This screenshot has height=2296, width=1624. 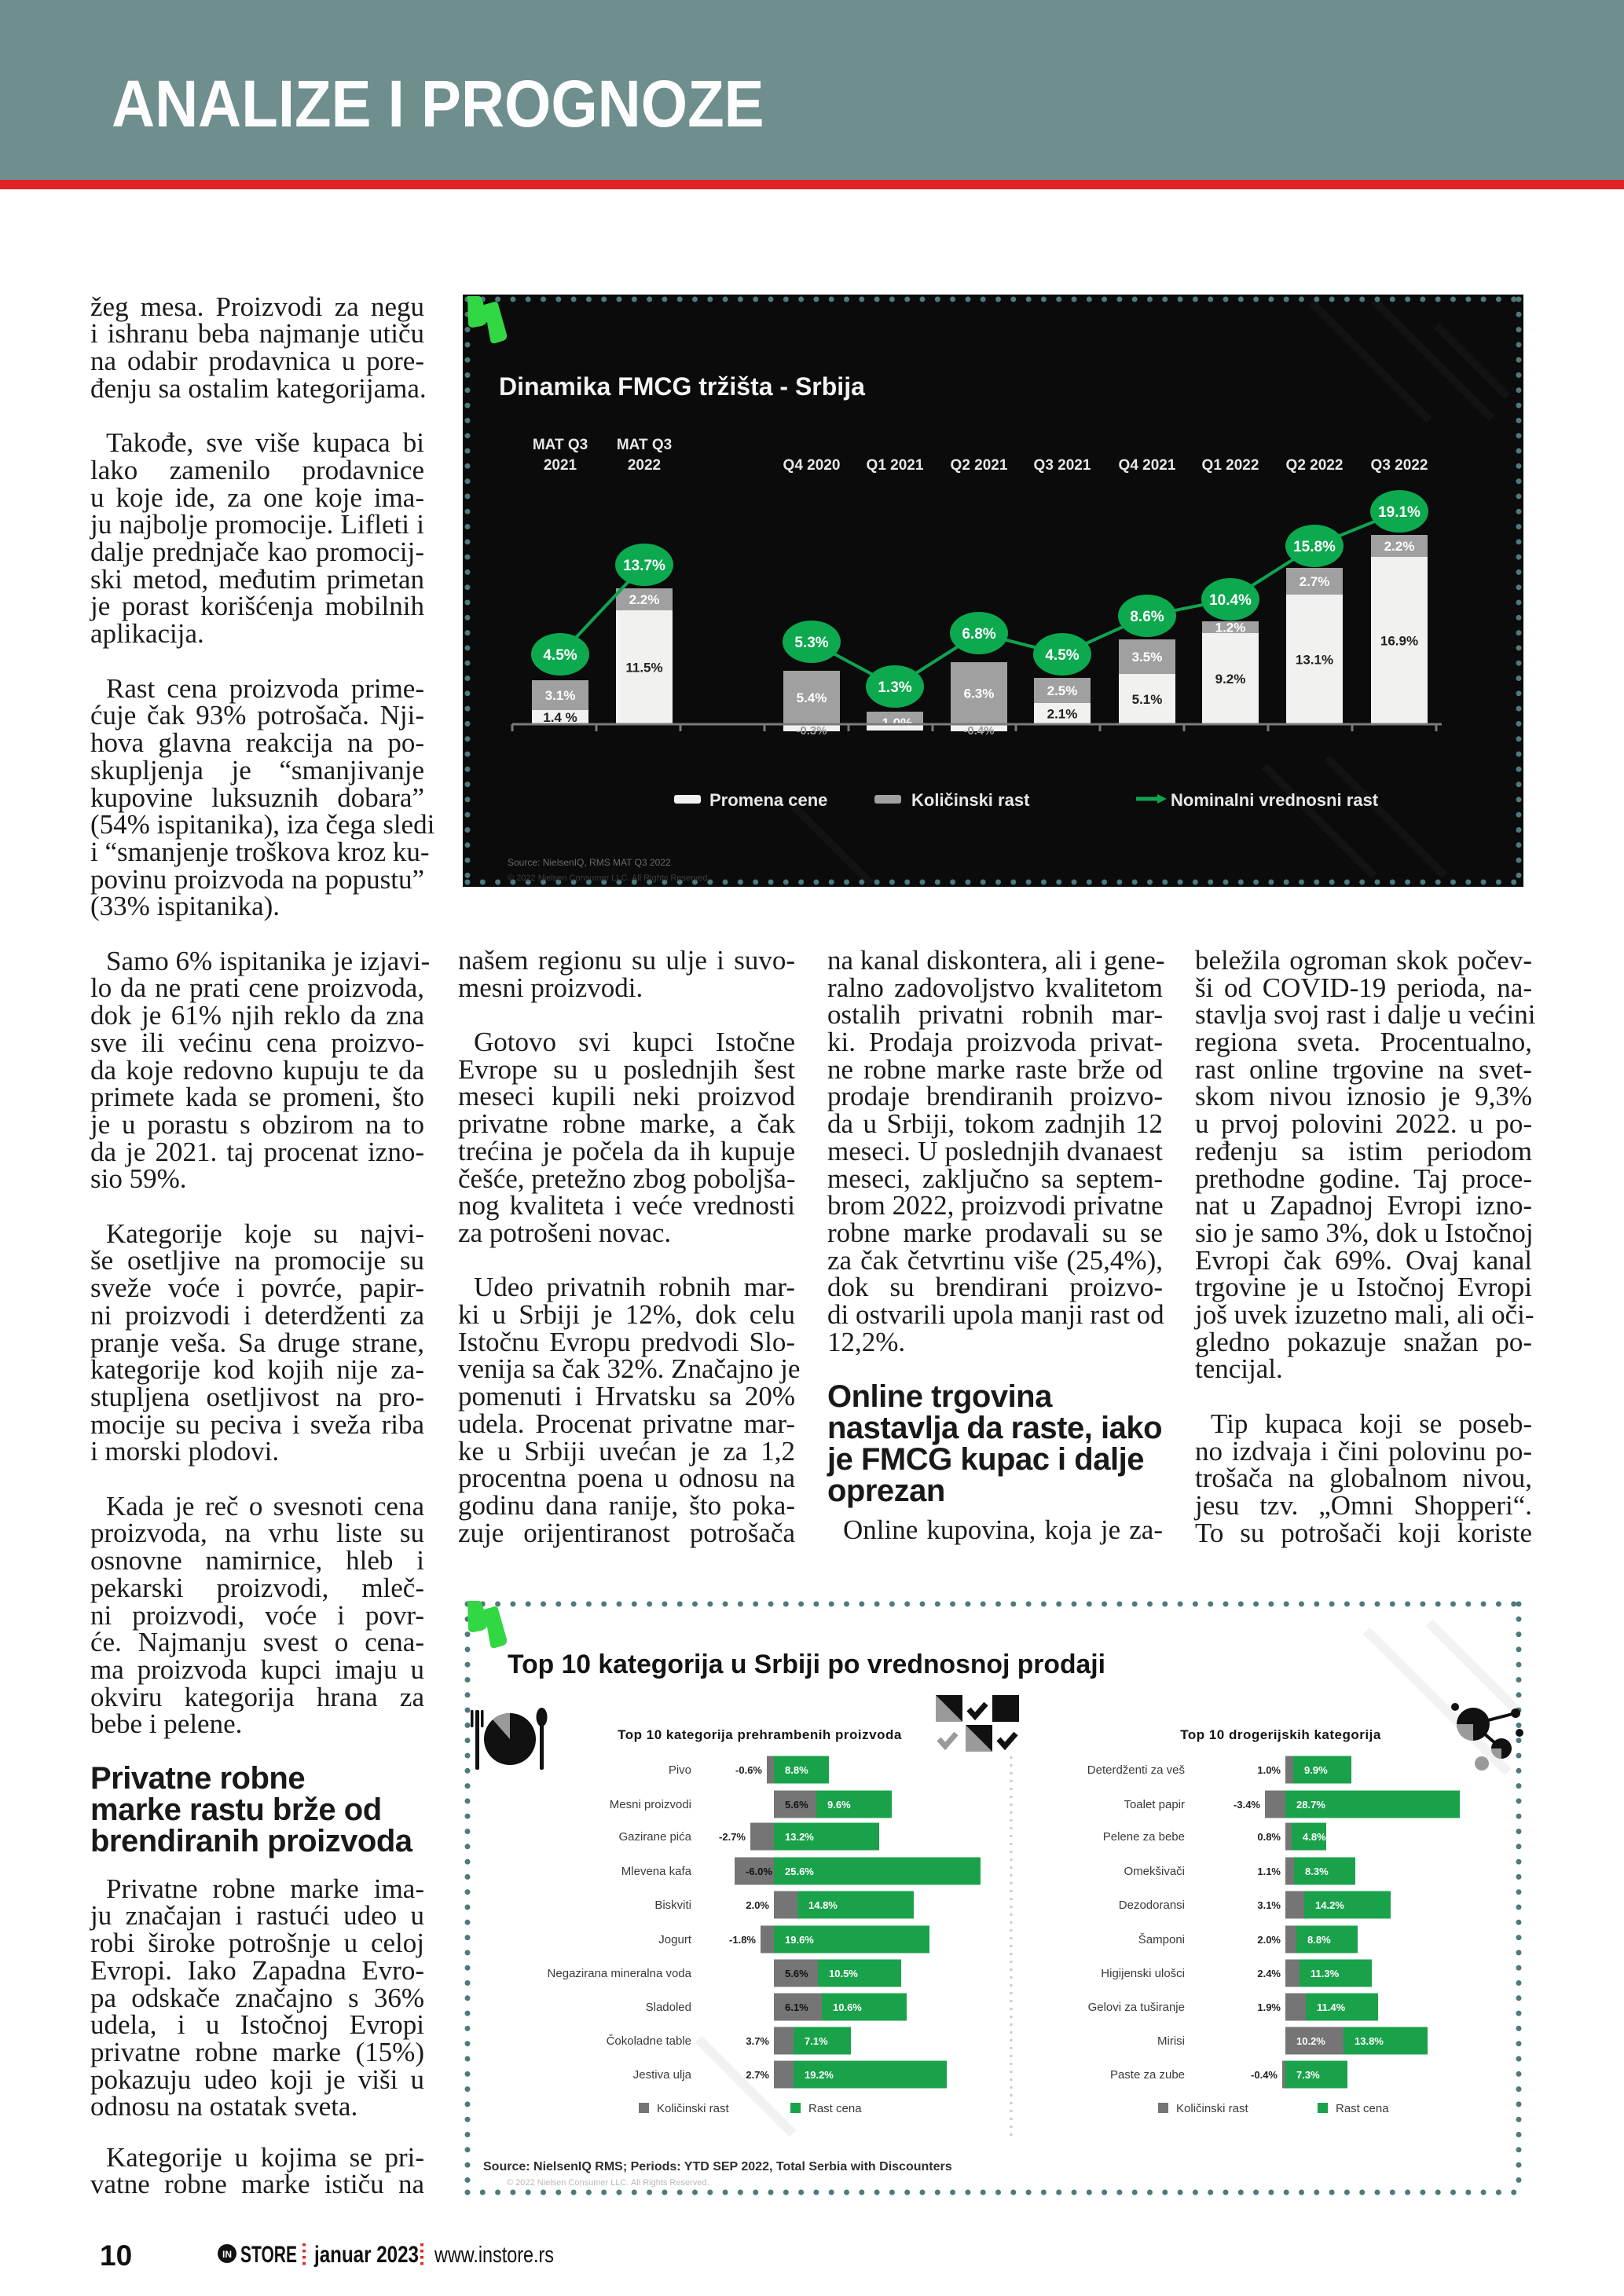 I want to click on svg-text: -0.6%, so click(x=748, y=1770).